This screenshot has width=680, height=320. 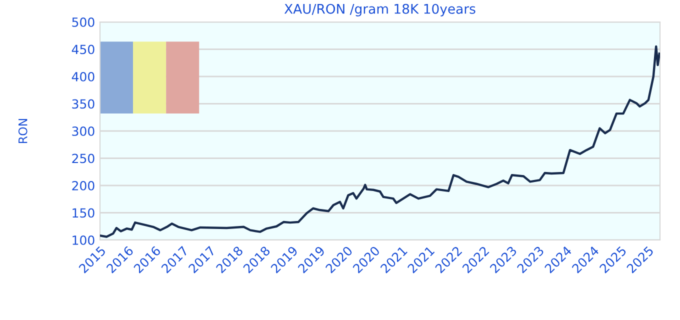 I want to click on y-tick-label: 400, so click(x=83, y=77).